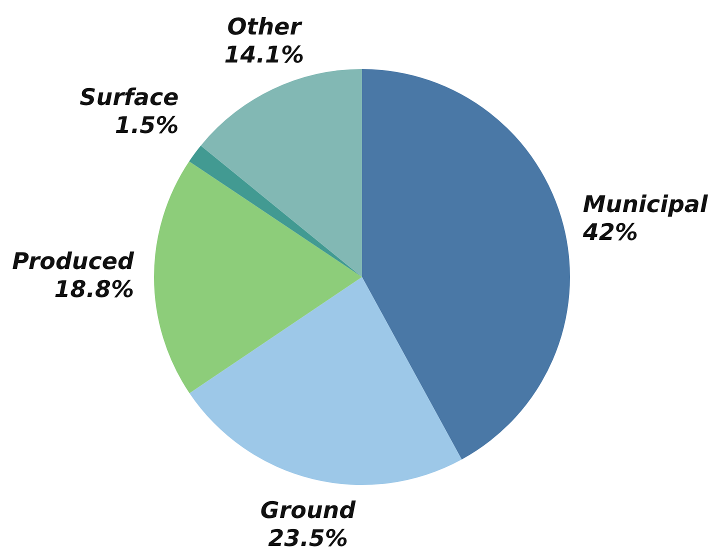  I want to click on data-label: 1.5%, so click(146, 125).